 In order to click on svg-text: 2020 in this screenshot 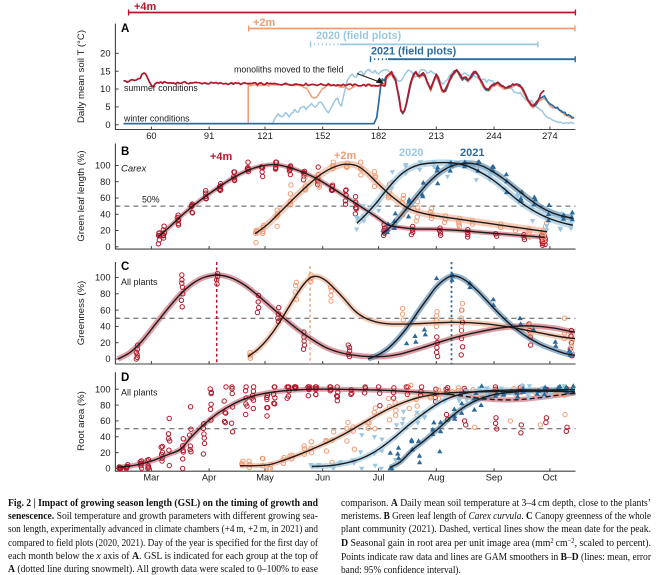, I will do `click(411, 153)`.